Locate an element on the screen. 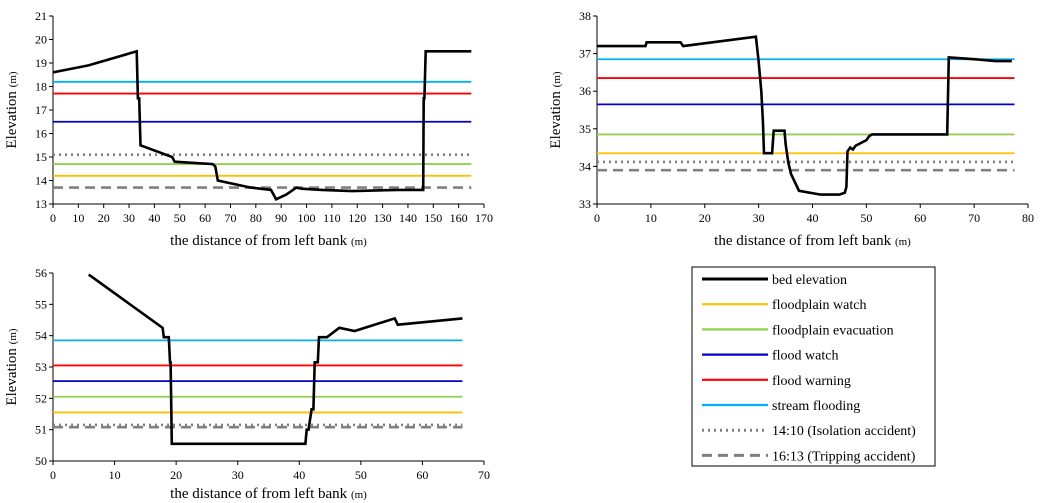  legend-box is located at coordinates (813, 366).